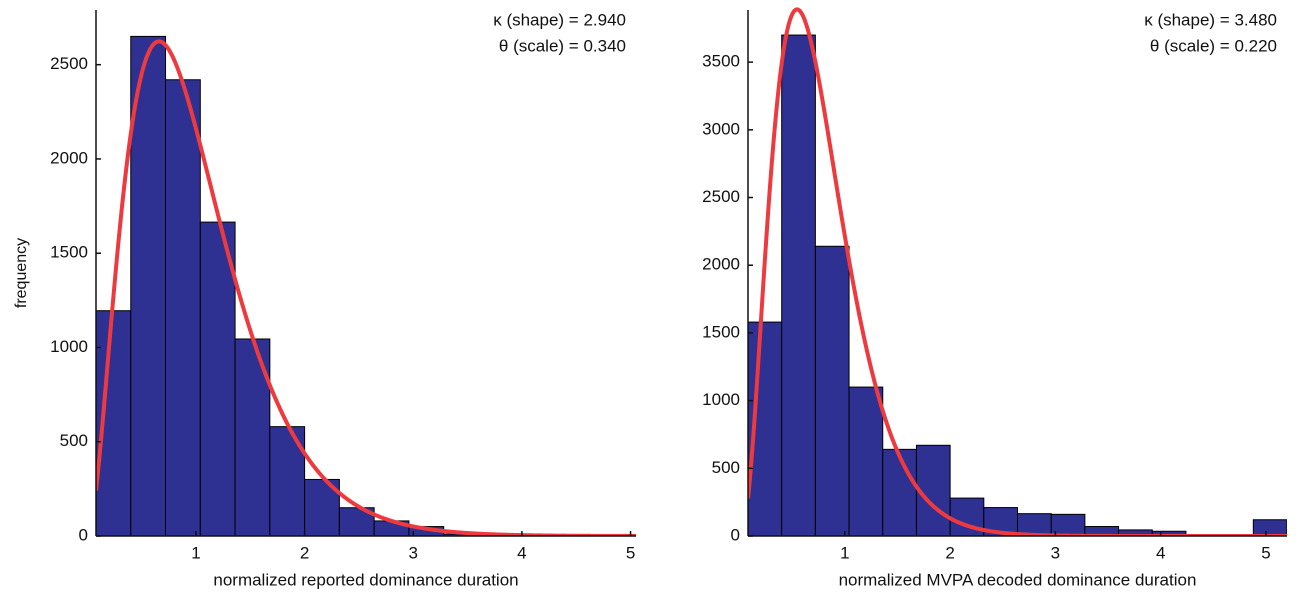 This screenshot has width=1302, height=594. I want to click on x-axis-label: normalized reported dominance duration, so click(365, 579).